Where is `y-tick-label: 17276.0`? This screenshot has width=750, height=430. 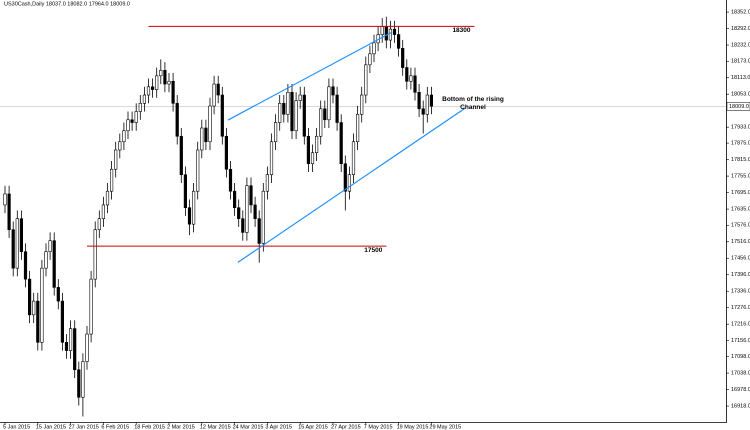 y-tick-label: 17276.0 is located at coordinates (740, 308).